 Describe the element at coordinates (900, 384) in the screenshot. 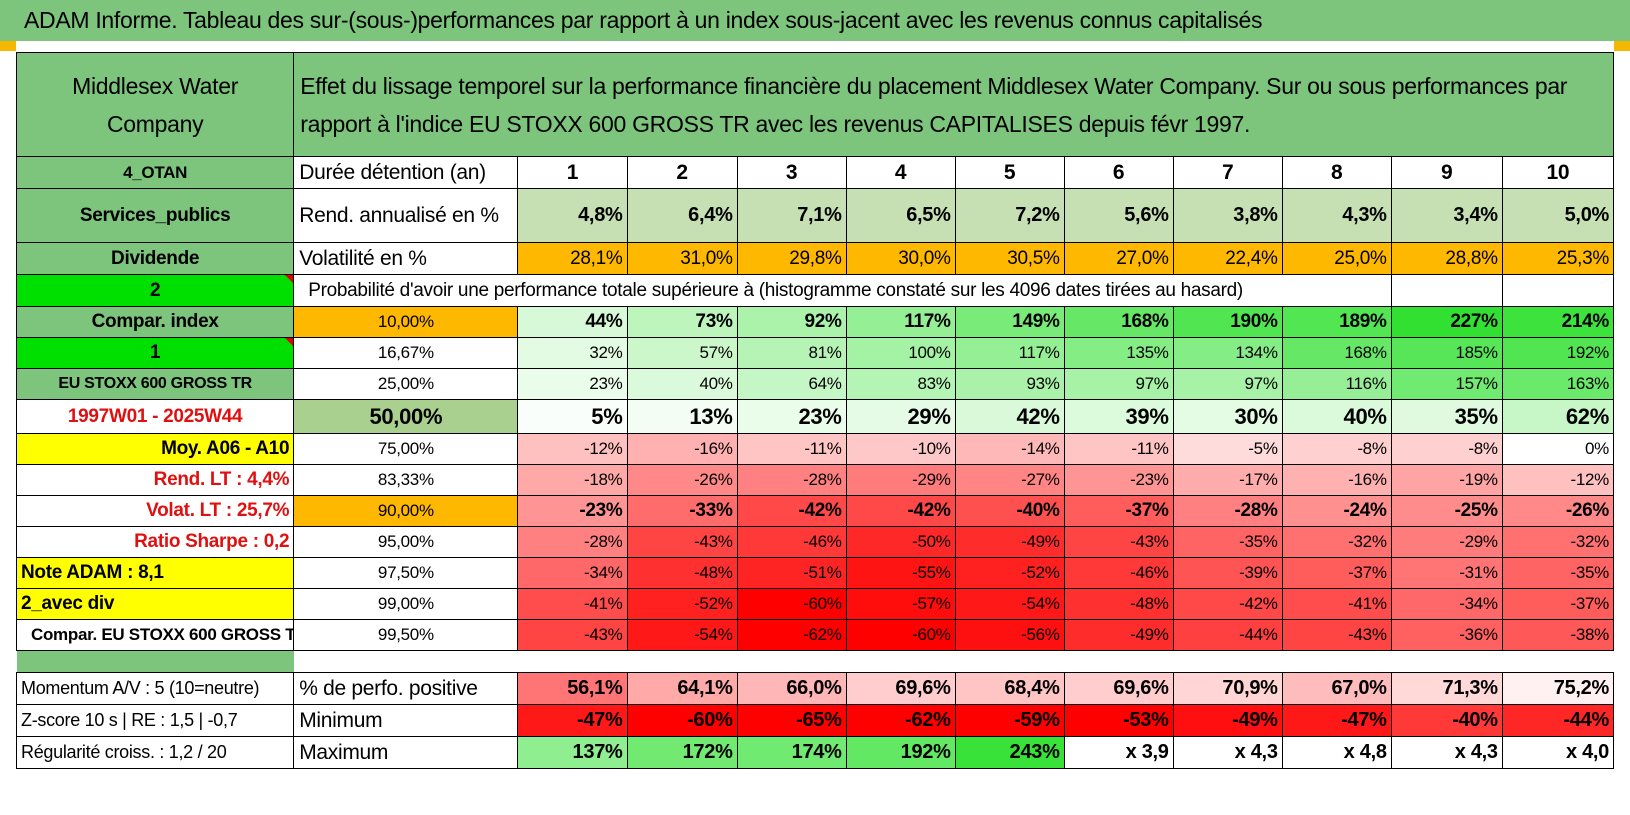

I see `quantile-value: 83%` at that location.